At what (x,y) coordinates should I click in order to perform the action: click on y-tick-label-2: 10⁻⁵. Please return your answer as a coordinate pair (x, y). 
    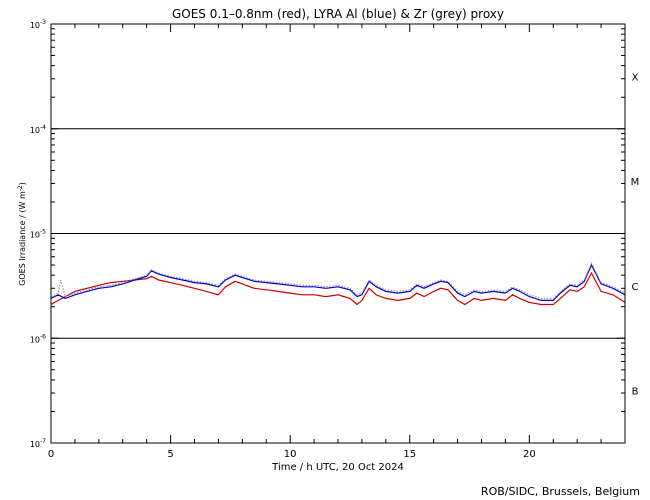
    Looking at the image, I should click on (38, 234).